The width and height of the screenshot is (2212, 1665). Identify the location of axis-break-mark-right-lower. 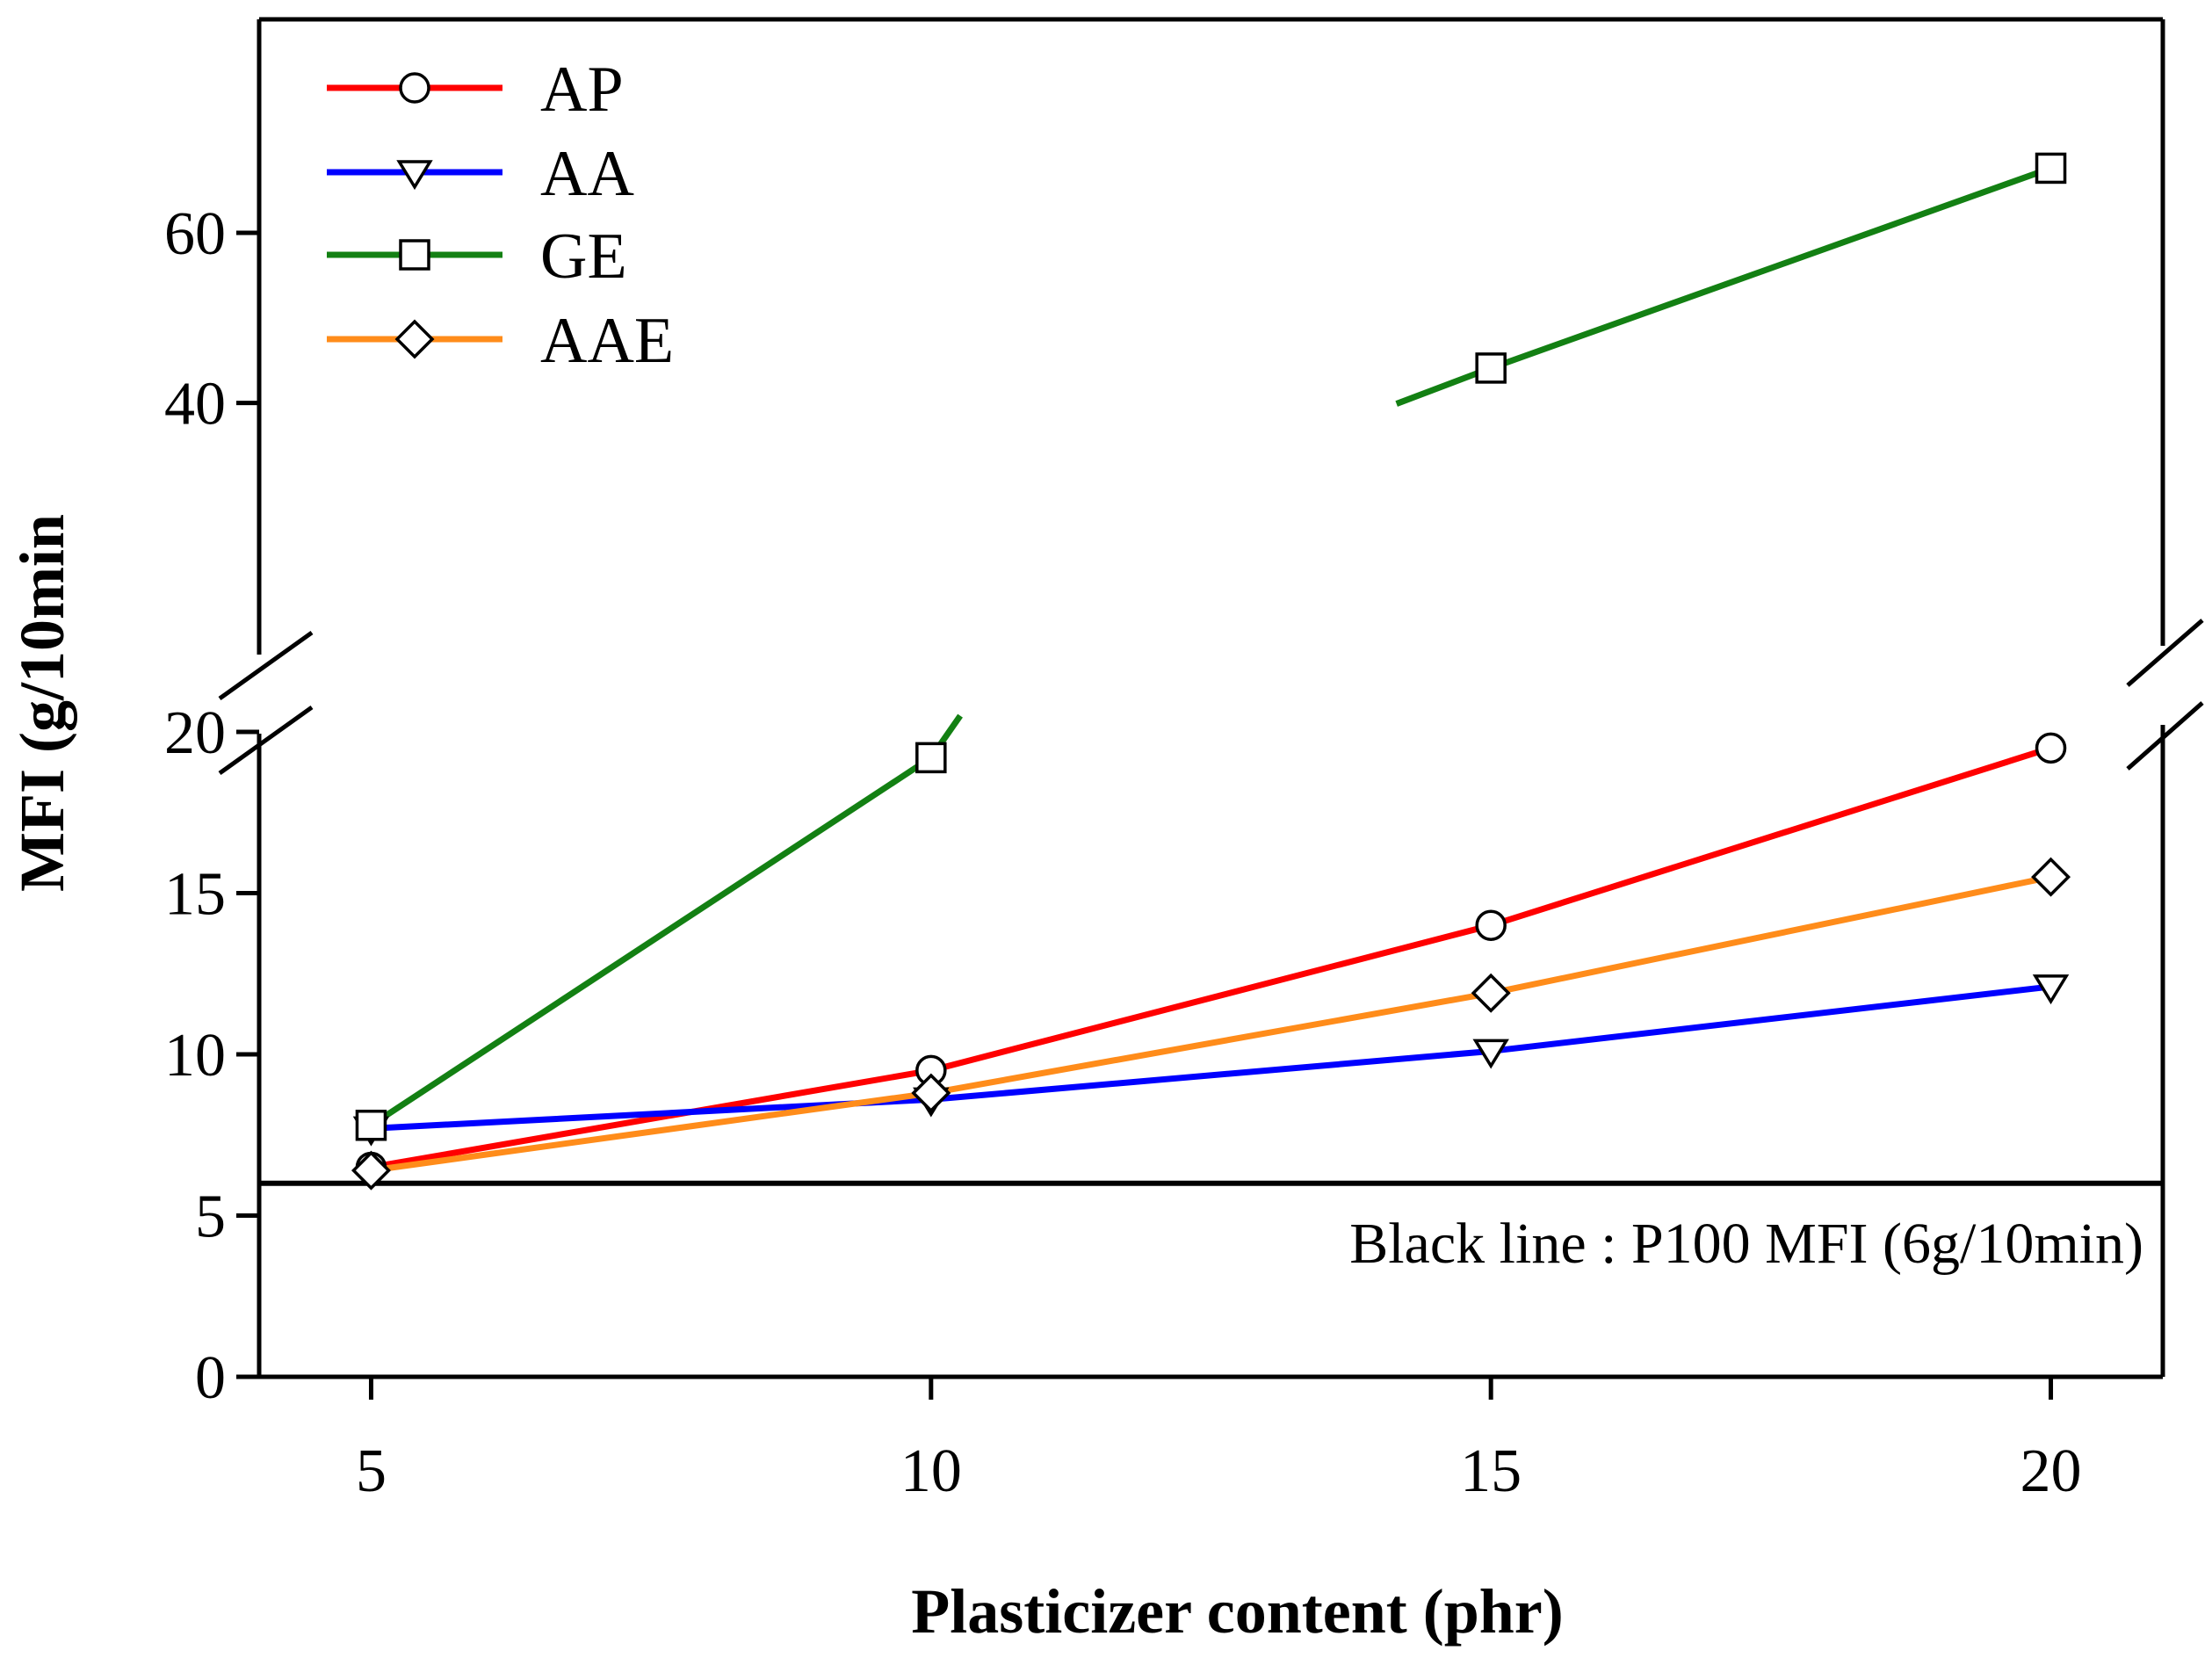
(2165, 736).